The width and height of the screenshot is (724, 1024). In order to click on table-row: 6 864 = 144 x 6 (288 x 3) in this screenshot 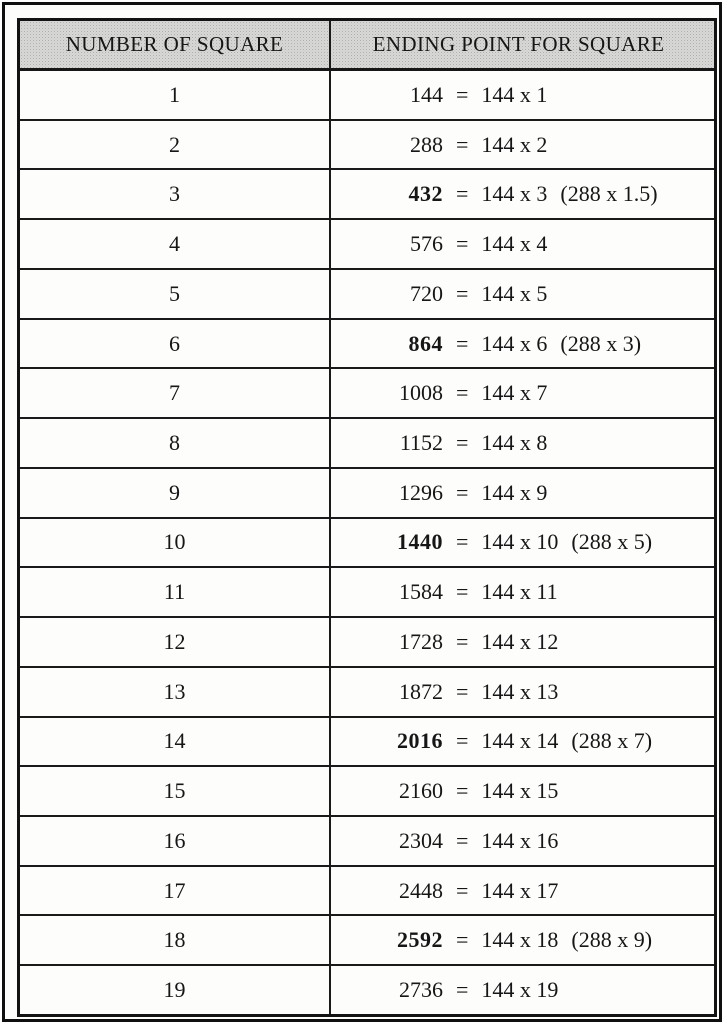, I will do `click(367, 342)`.